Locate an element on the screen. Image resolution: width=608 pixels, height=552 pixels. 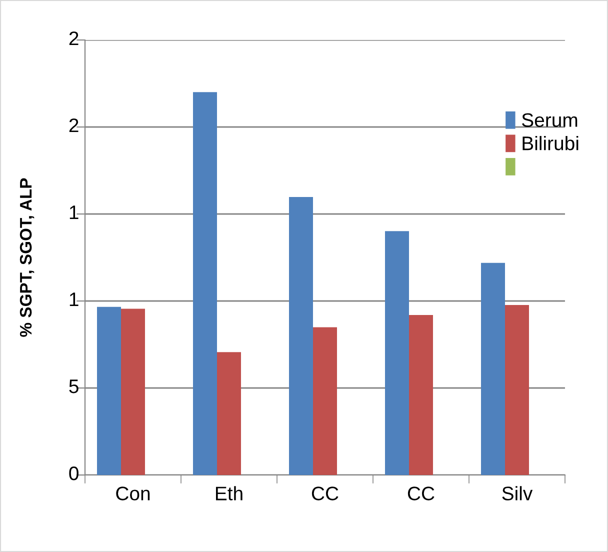
x-tick-label: Eth is located at coordinates (229, 493).